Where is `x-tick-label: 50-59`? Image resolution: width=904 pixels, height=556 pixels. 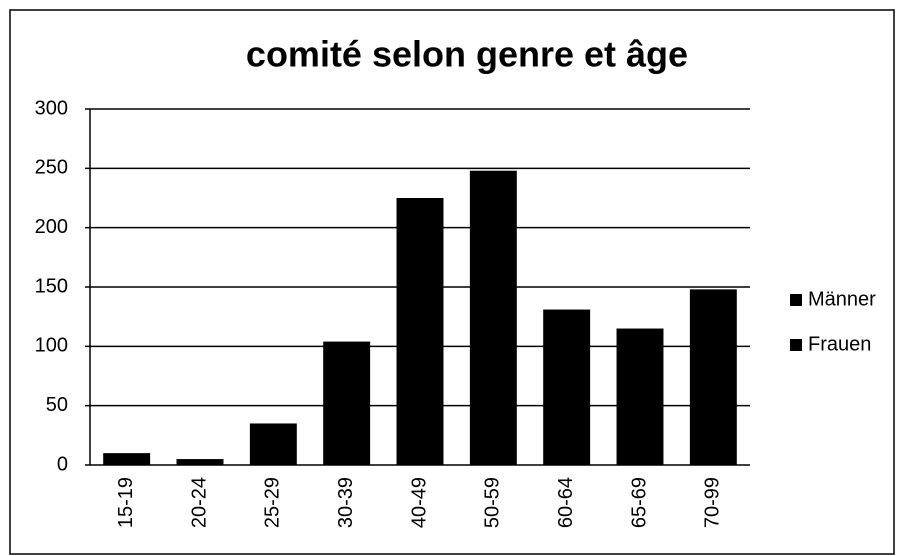 x-tick-label: 50-59 is located at coordinates (493, 502).